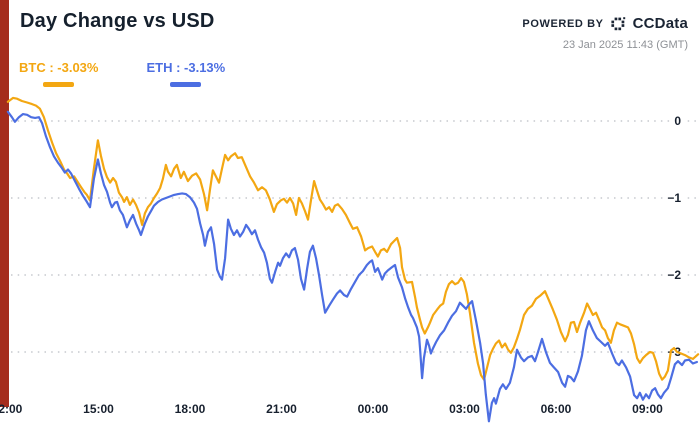 The image size is (700, 430). Describe the element at coordinates (660, 23) in the screenshot. I see `brand-name: CCData` at that location.